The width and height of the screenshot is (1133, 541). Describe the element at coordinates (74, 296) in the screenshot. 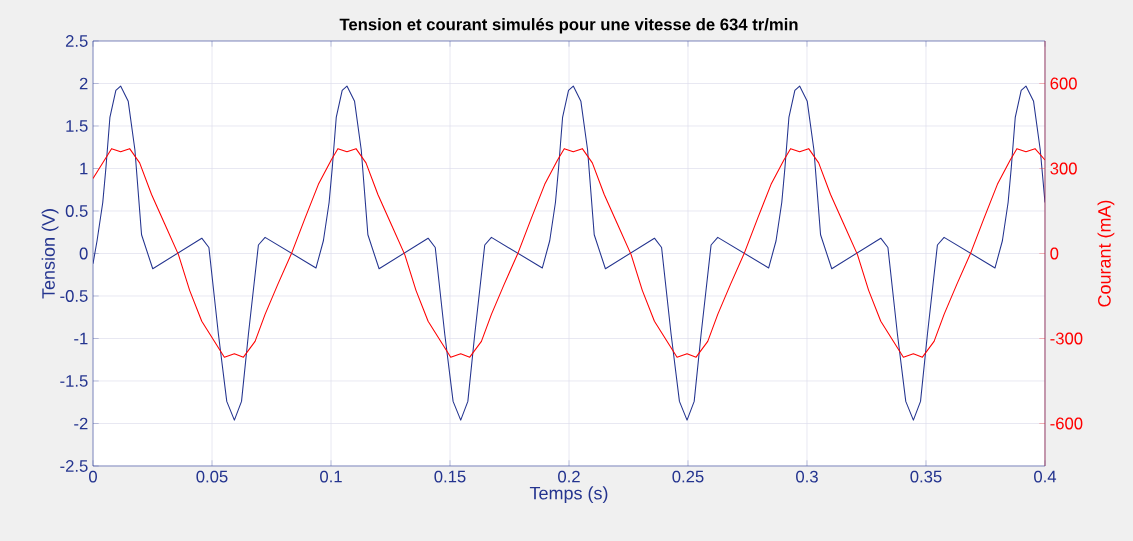

I see `y-tick-label: -0.5` at that location.